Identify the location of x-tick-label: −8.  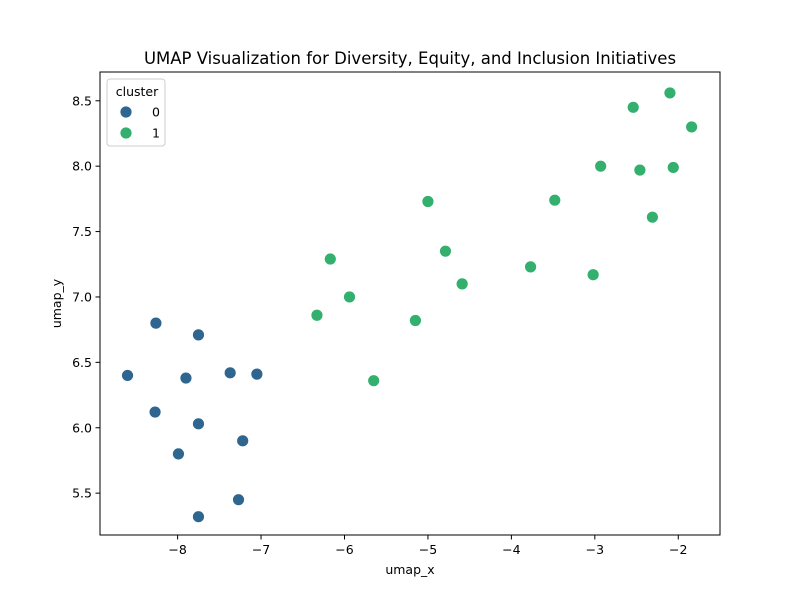
(177, 549).